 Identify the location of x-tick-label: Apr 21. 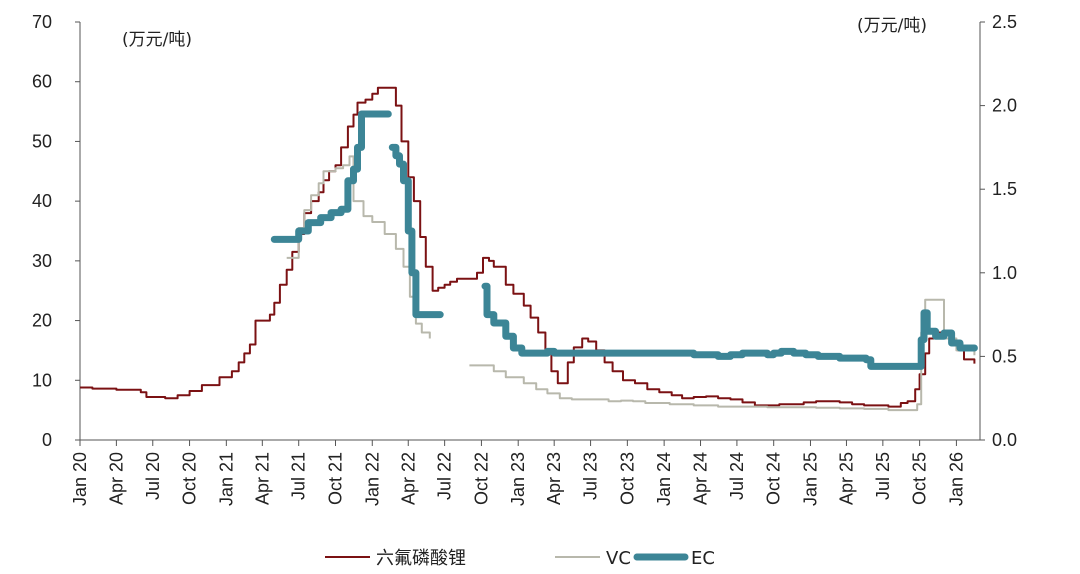
(262, 478).